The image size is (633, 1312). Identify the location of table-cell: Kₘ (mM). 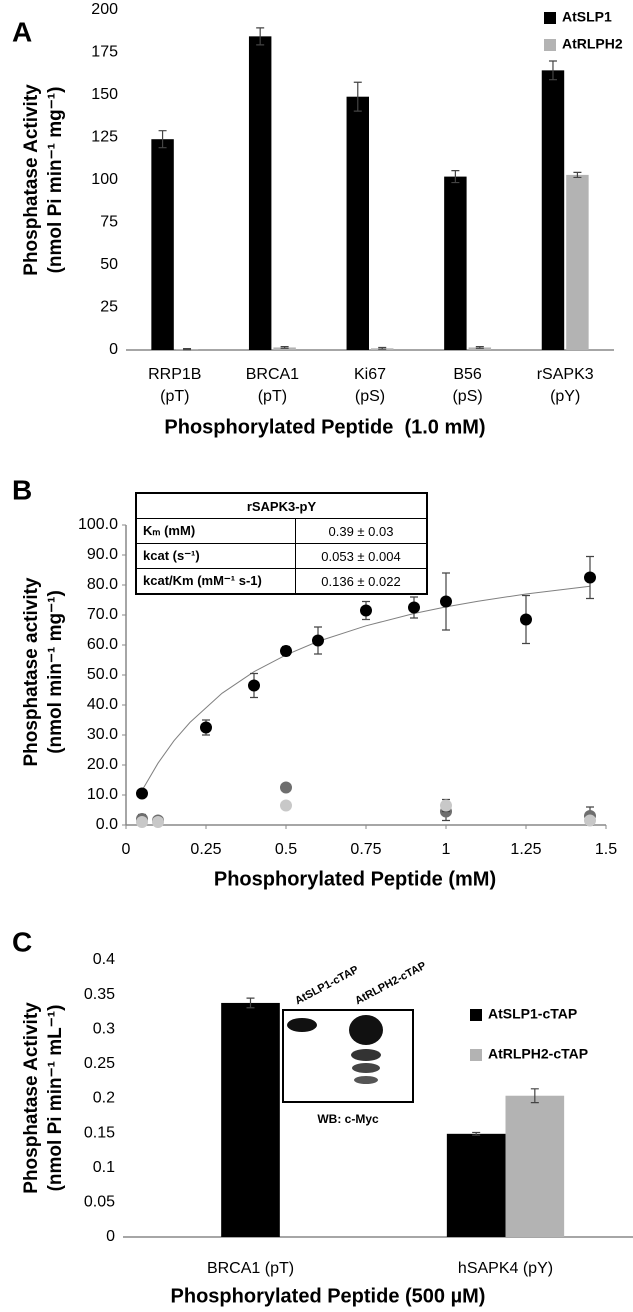
(215, 531).